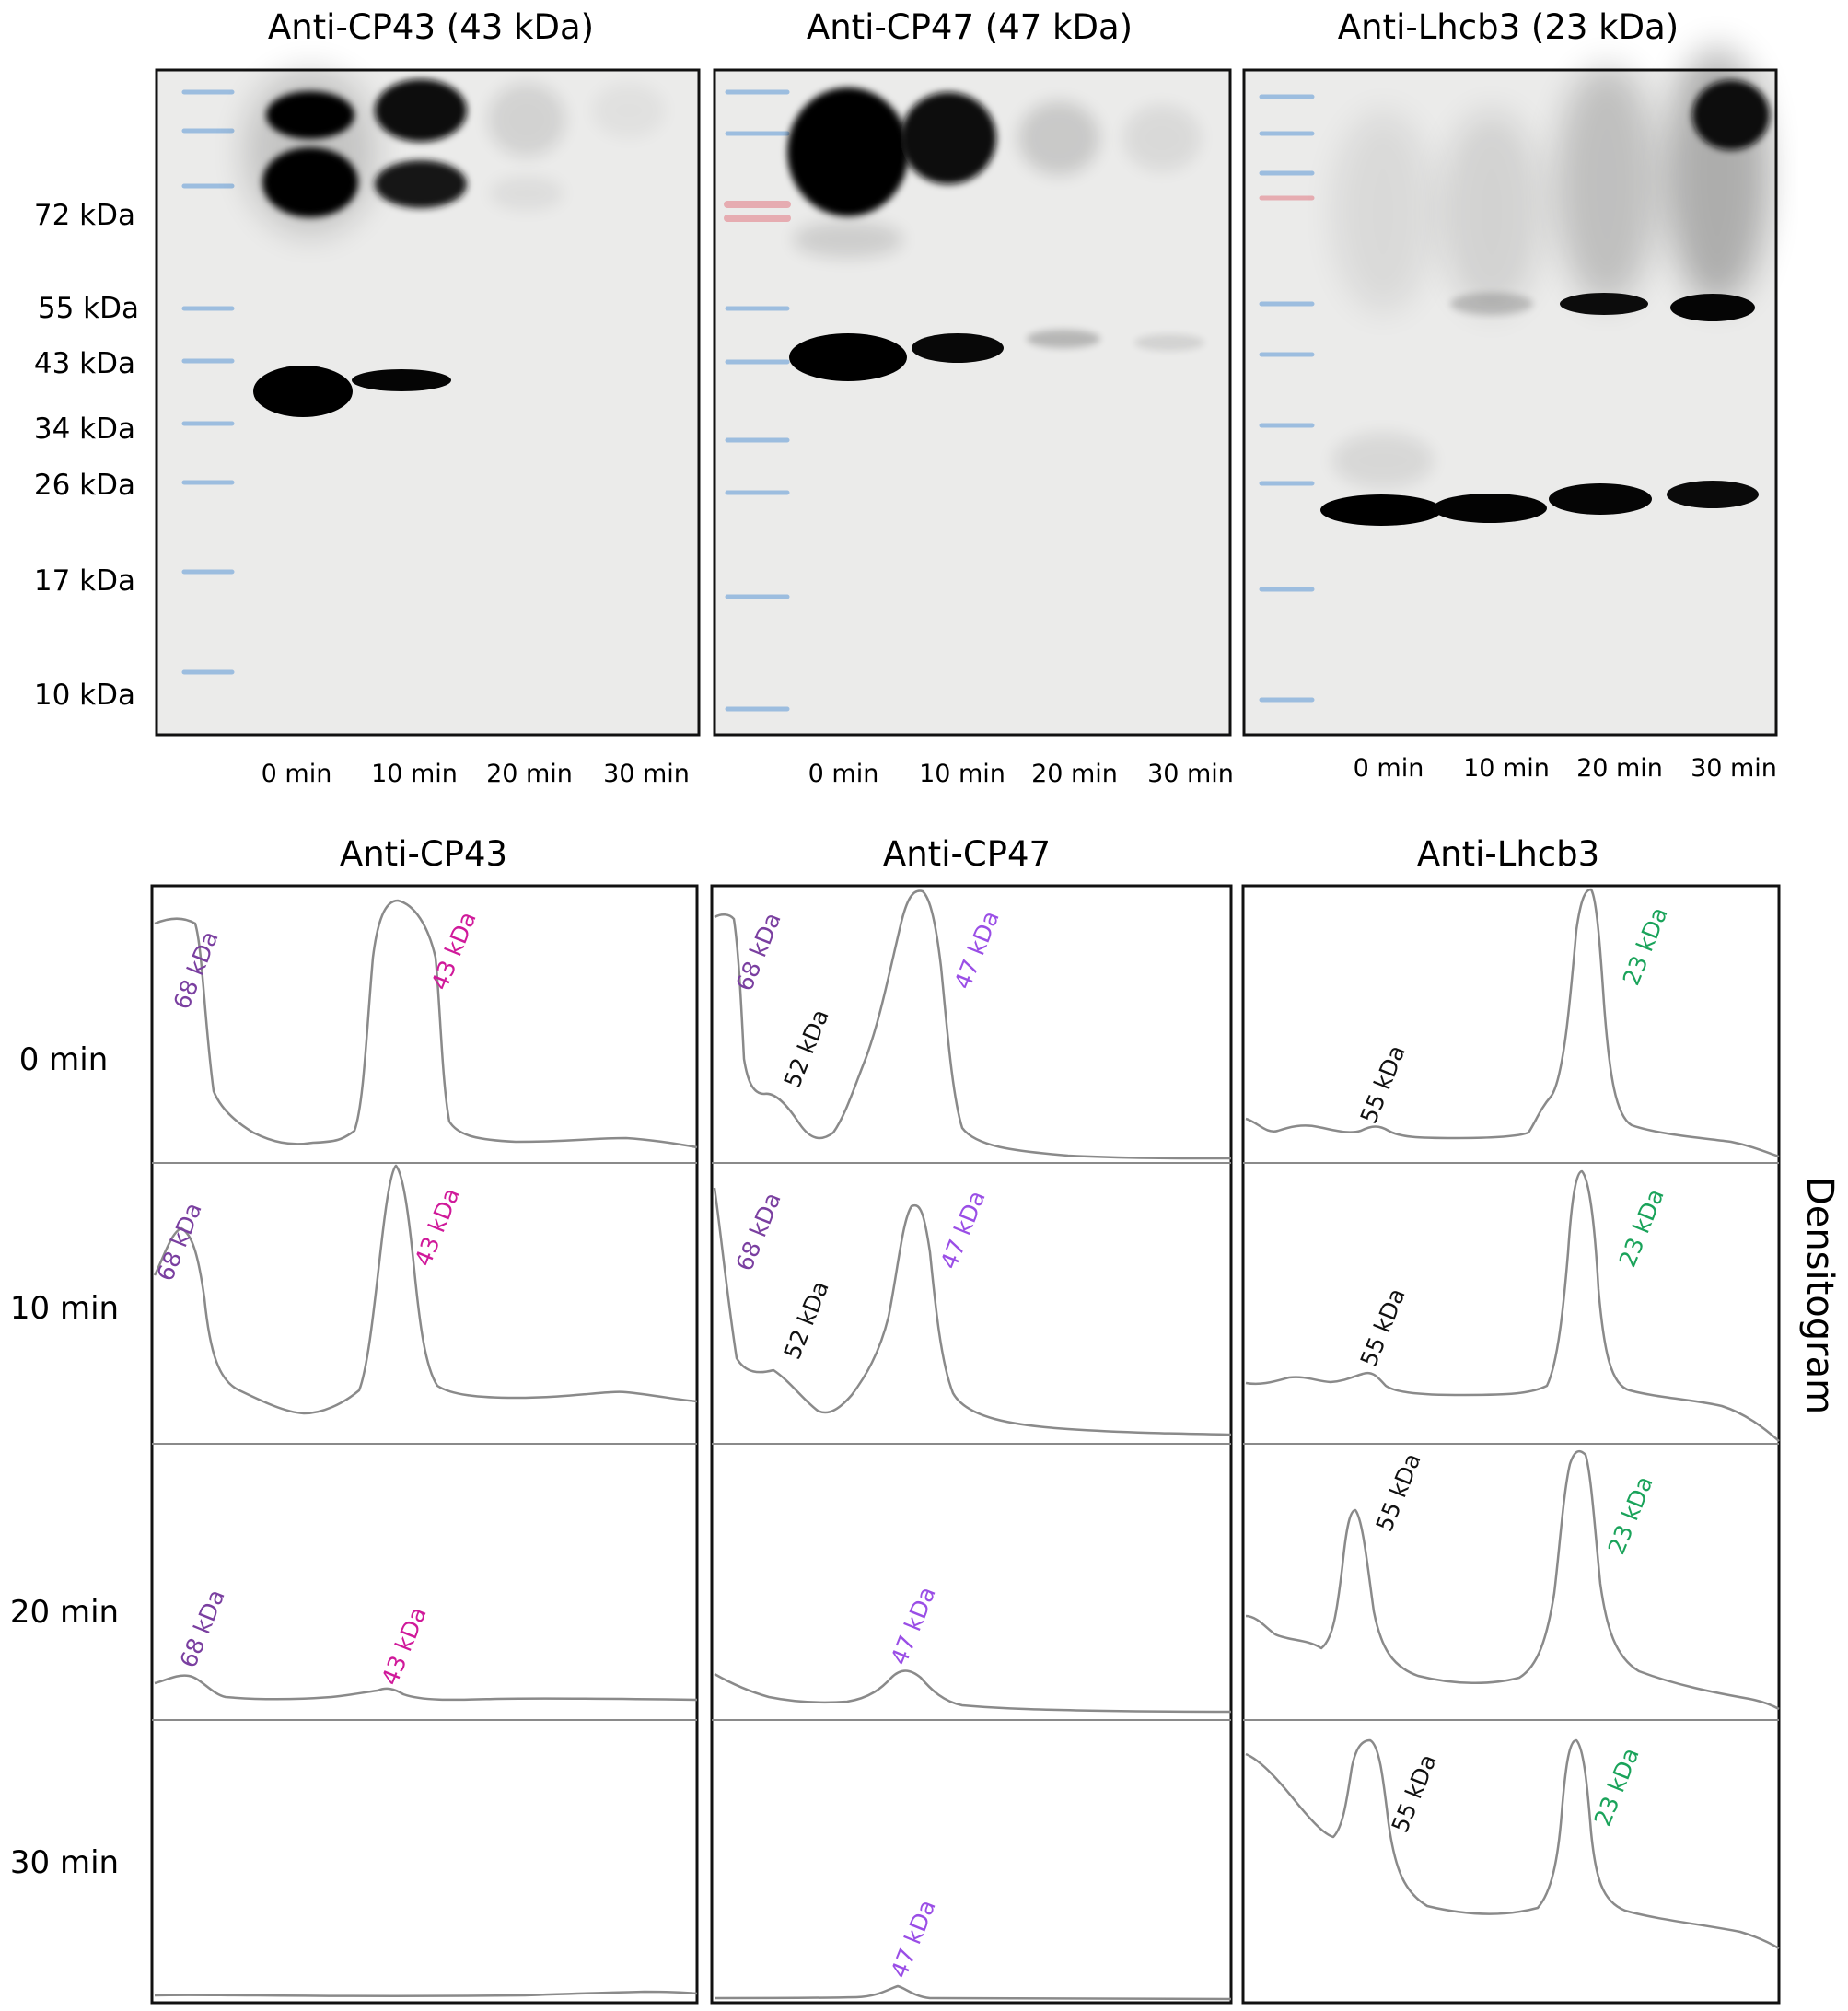 The image size is (1848, 2011). Describe the element at coordinates (1819, 1295) in the screenshot. I see `densitogram-side-label: Densitogram` at that location.